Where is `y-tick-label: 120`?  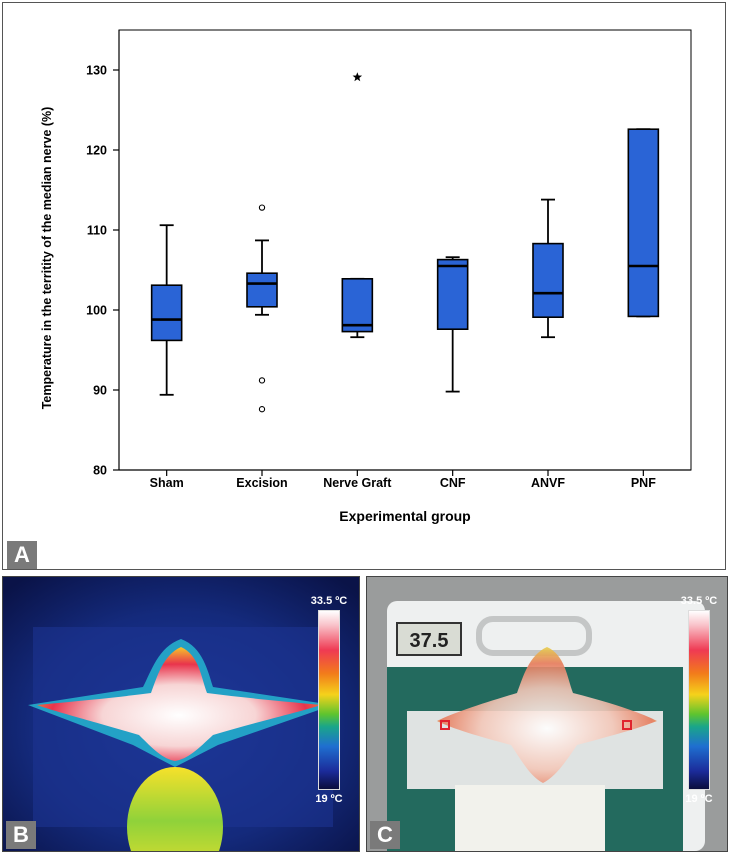 y-tick-label: 120 is located at coordinates (96, 151).